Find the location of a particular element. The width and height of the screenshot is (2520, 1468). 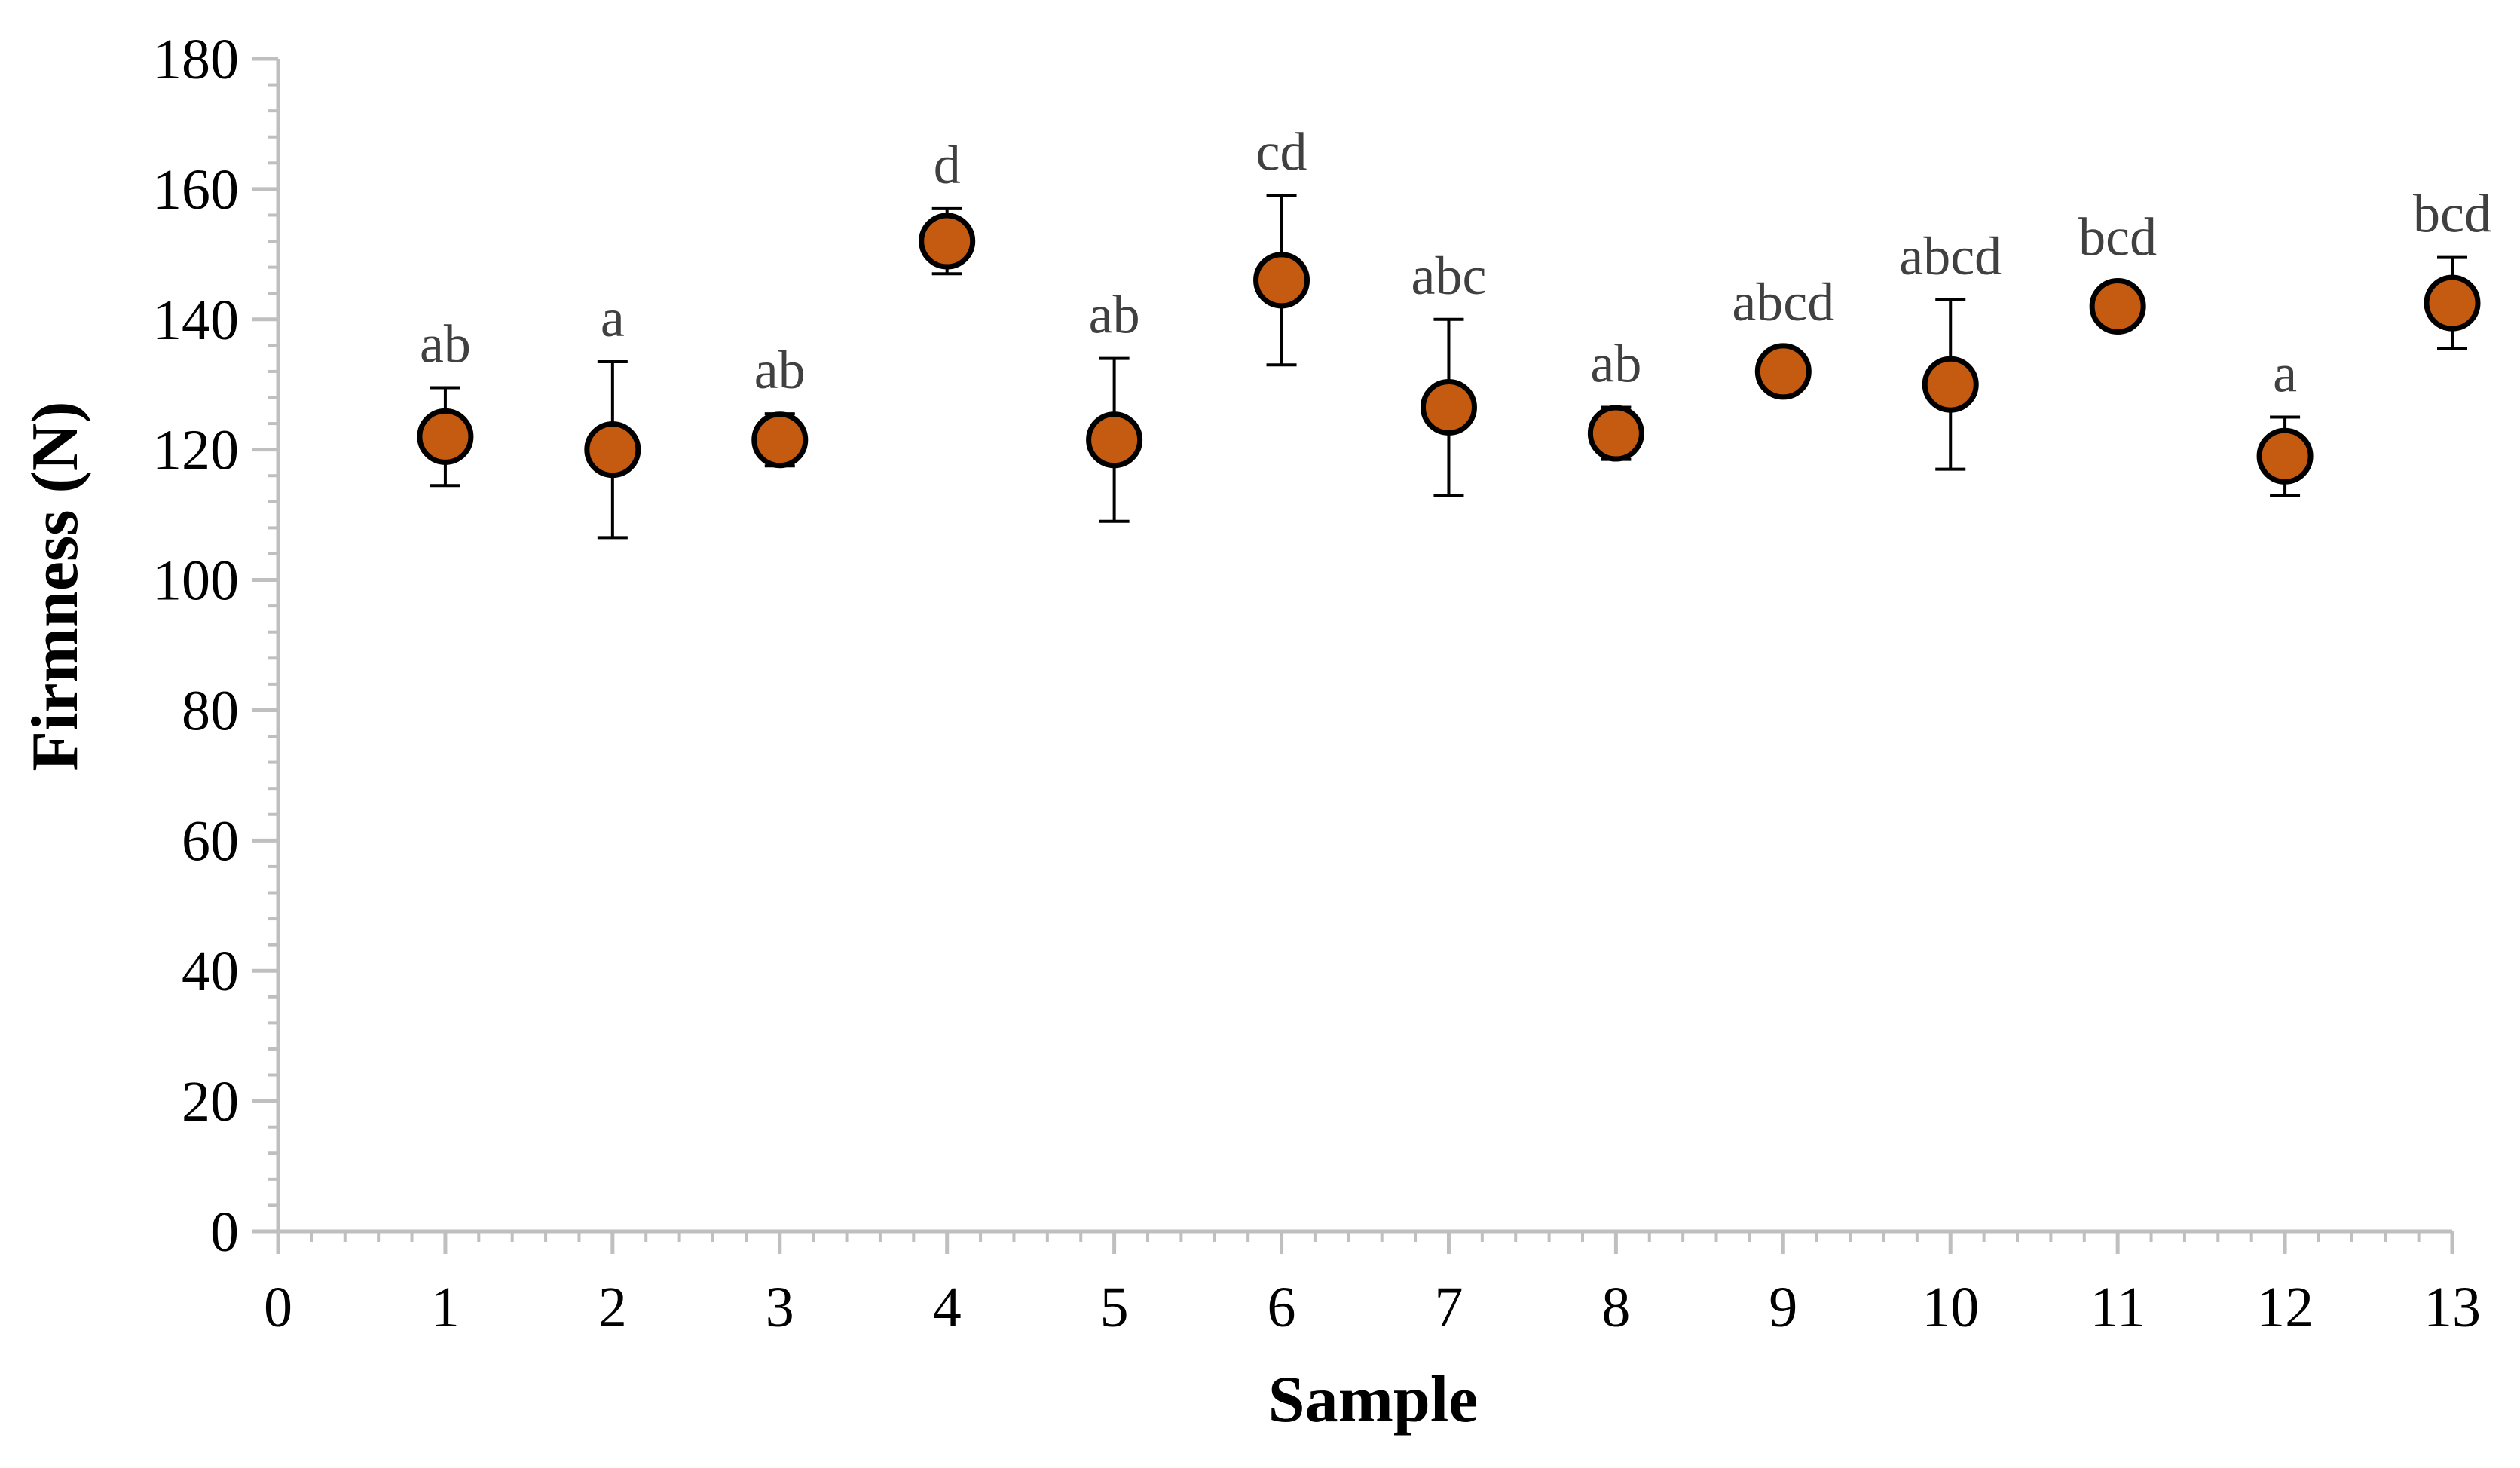

x-tick-label: 3 is located at coordinates (780, 1307).